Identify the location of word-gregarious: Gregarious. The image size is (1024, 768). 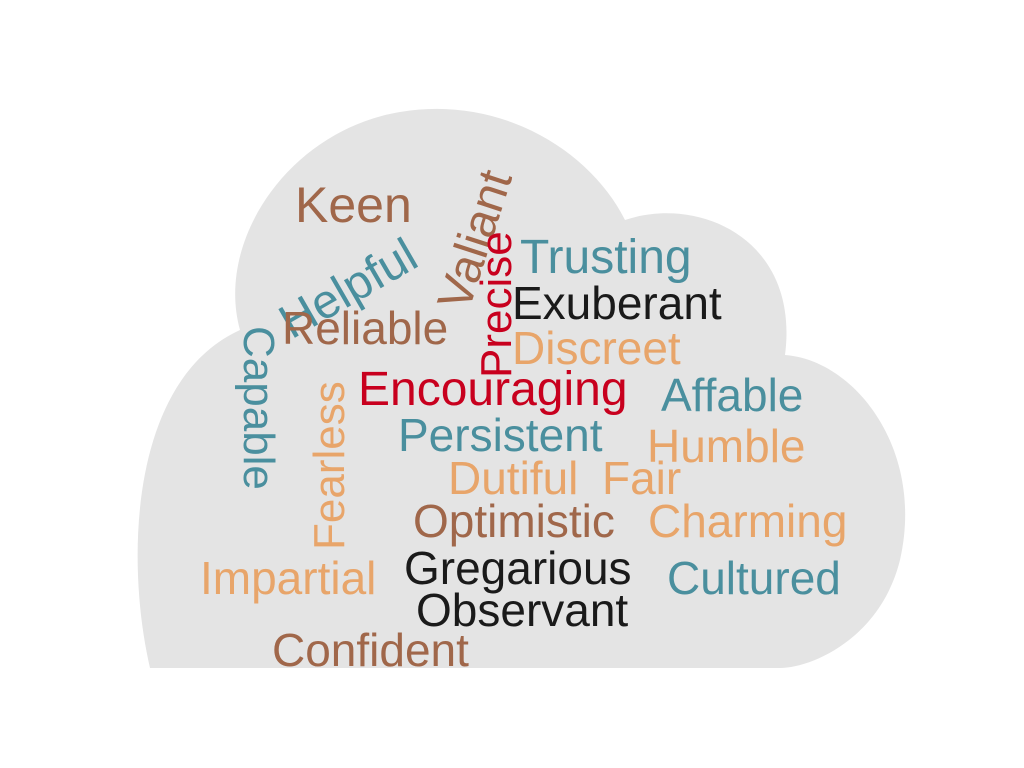
(518, 568).